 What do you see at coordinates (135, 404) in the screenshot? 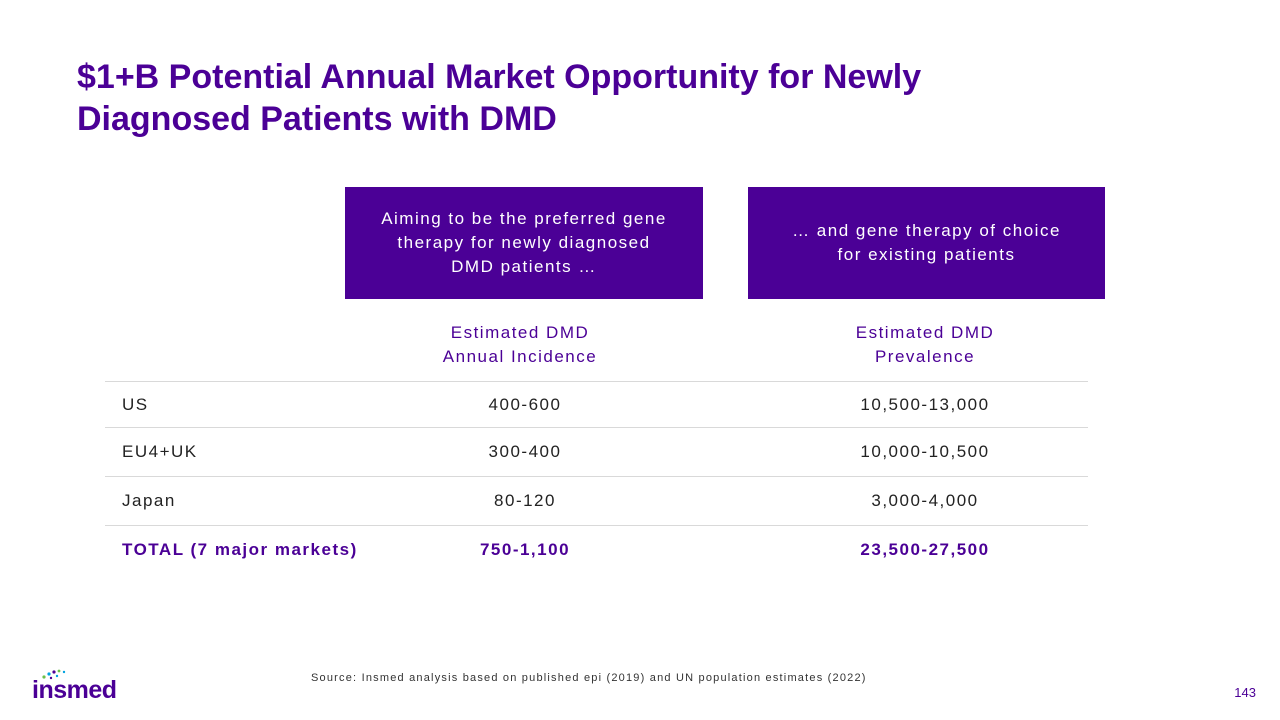
I see `region-cell: US` at bounding box center [135, 404].